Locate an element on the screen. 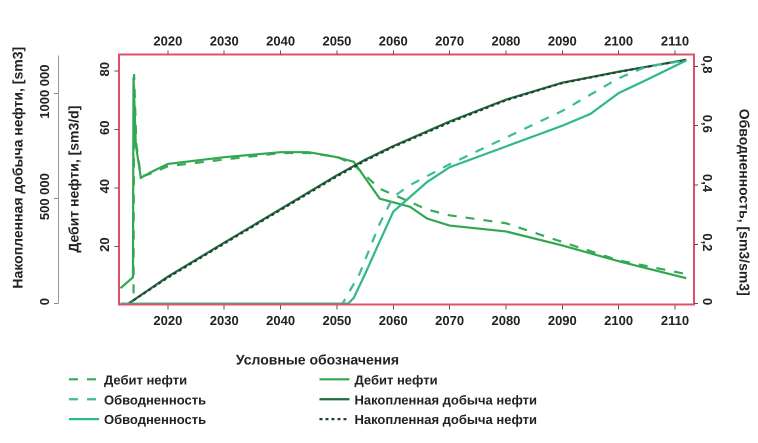  x-tick-label: 2080 is located at coordinates (505, 41).